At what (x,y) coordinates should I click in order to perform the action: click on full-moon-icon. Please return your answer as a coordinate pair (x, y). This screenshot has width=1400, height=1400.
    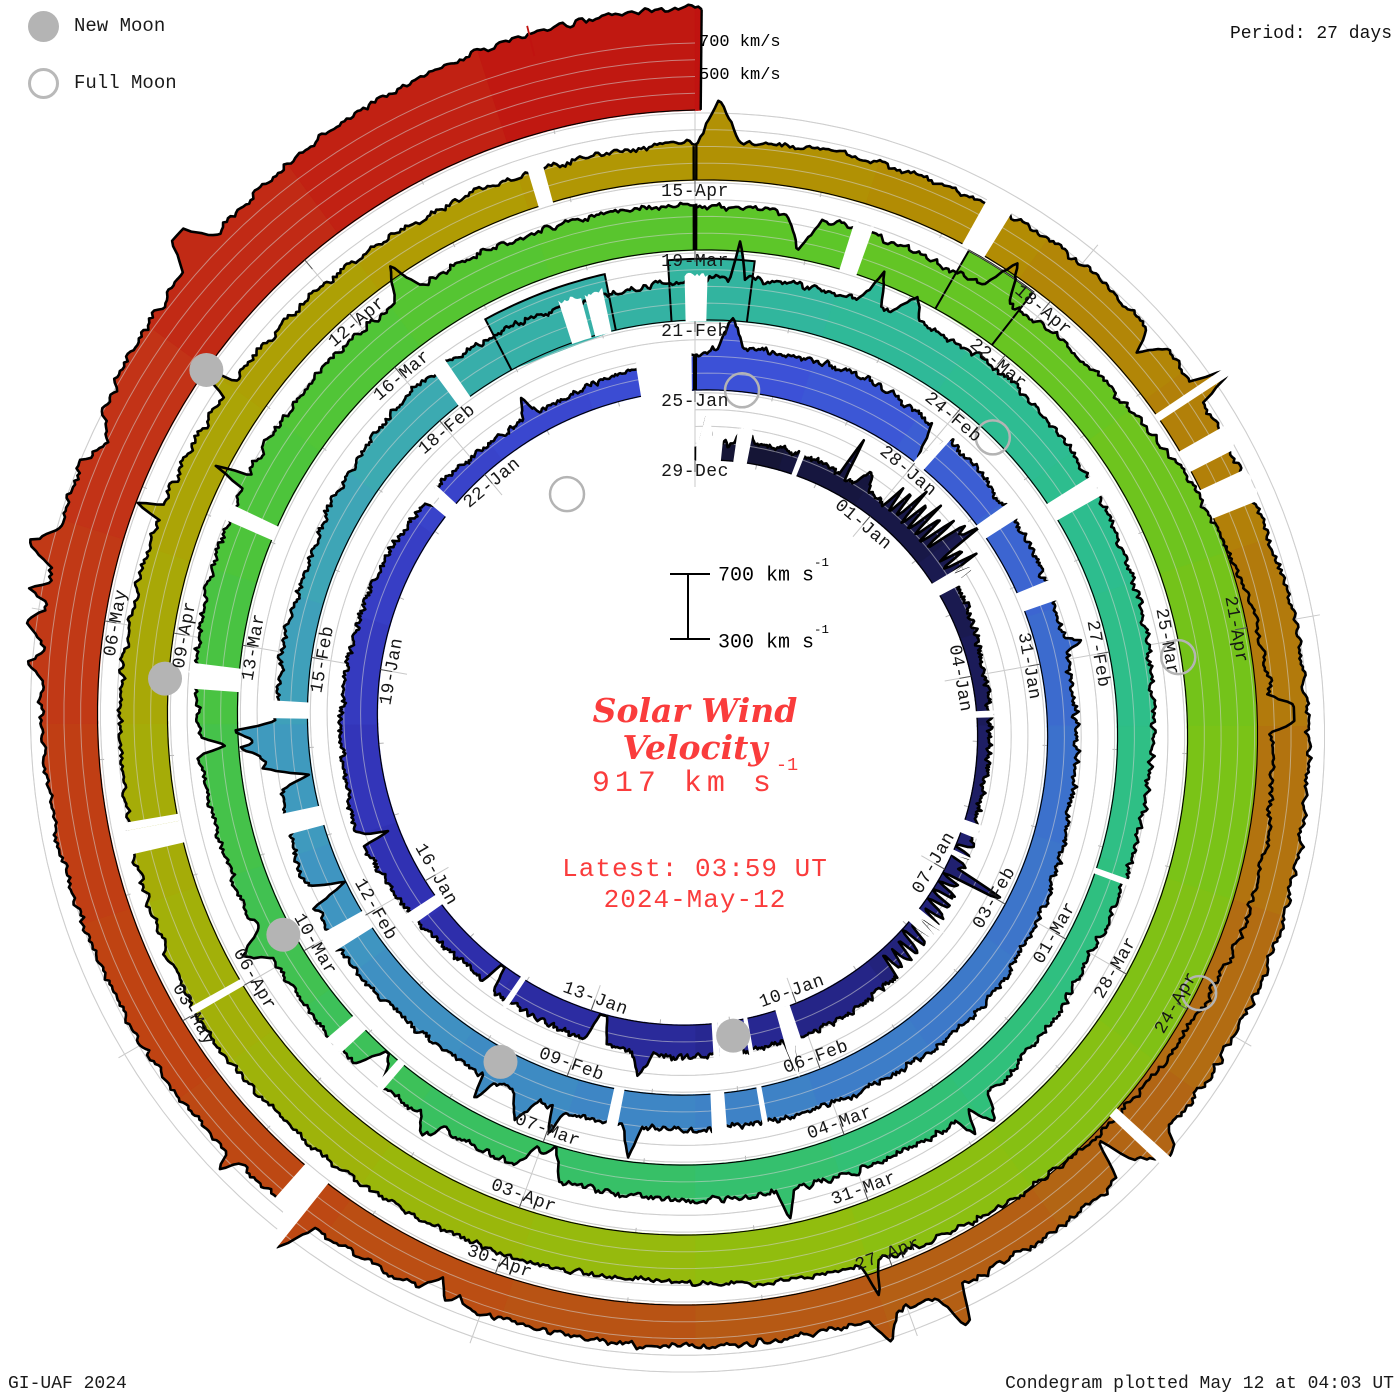
    Looking at the image, I should click on (43, 83).